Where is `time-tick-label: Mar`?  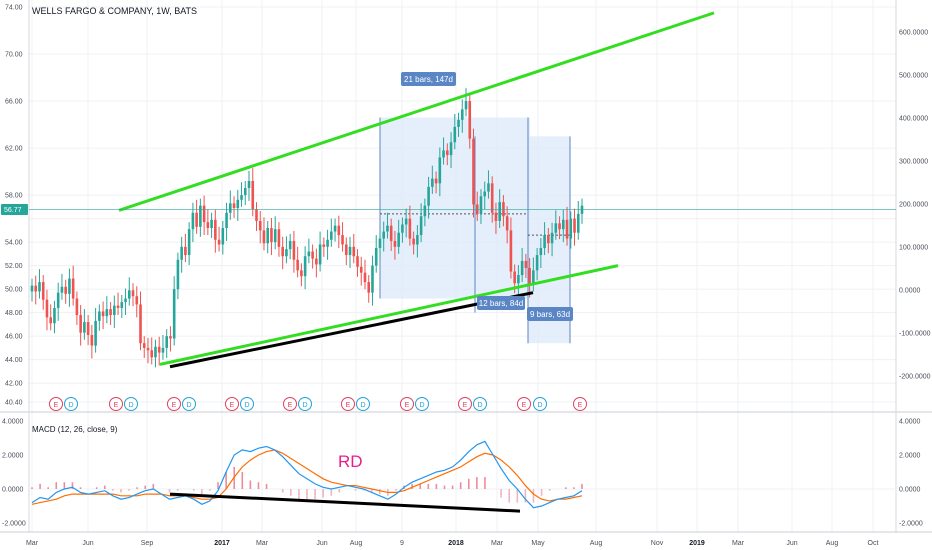
time-tick-label: Mar is located at coordinates (32, 543).